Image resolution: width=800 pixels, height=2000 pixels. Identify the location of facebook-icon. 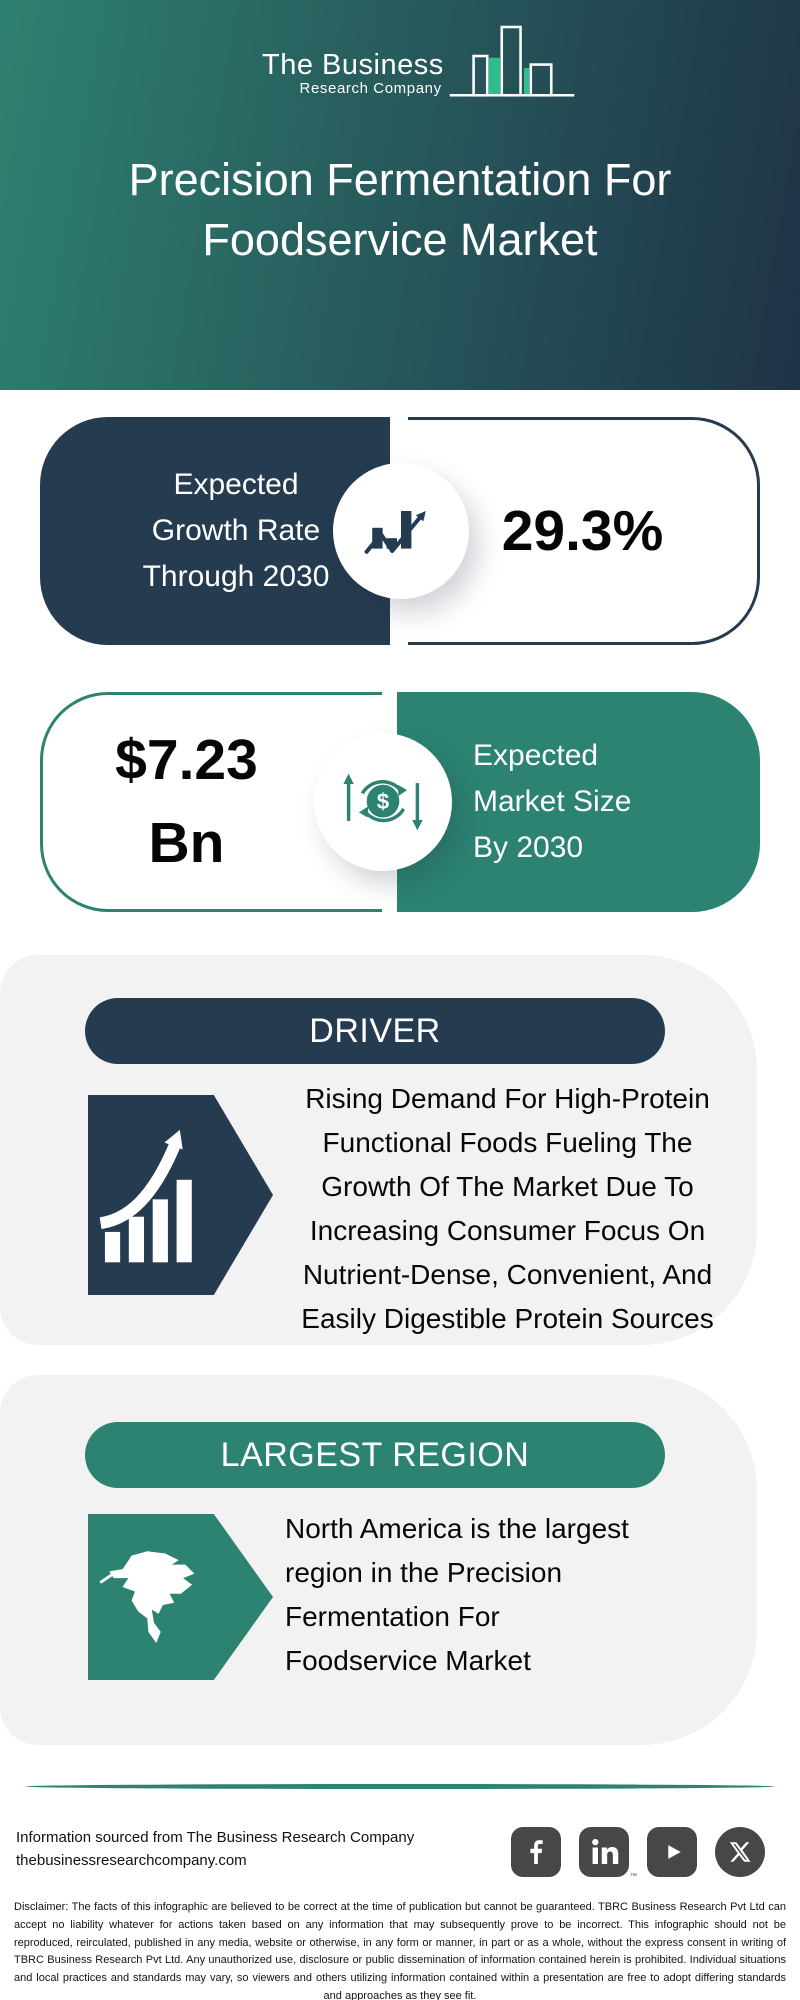
(536, 1852).